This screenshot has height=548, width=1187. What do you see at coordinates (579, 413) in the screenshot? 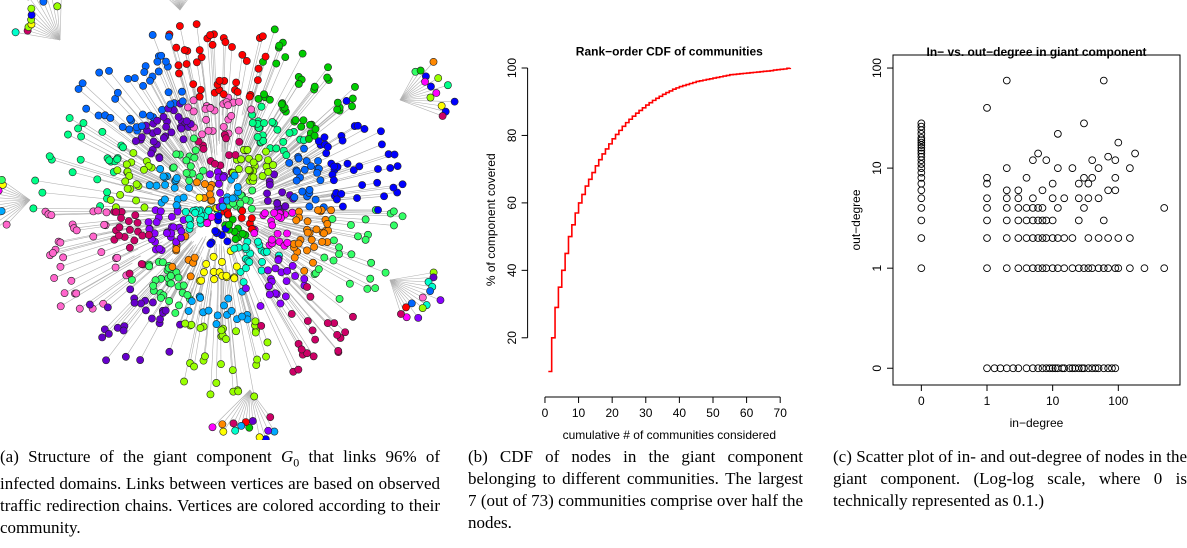
I see `x-tick-label: 10` at bounding box center [579, 413].